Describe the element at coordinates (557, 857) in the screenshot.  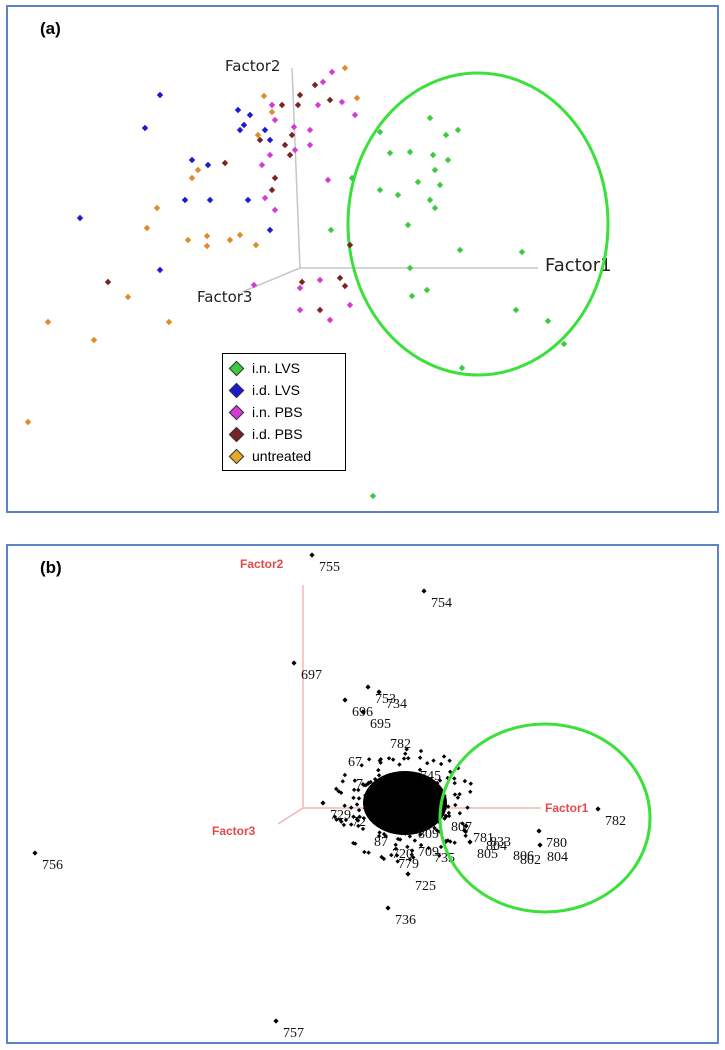
I see `point-label: 804` at that location.